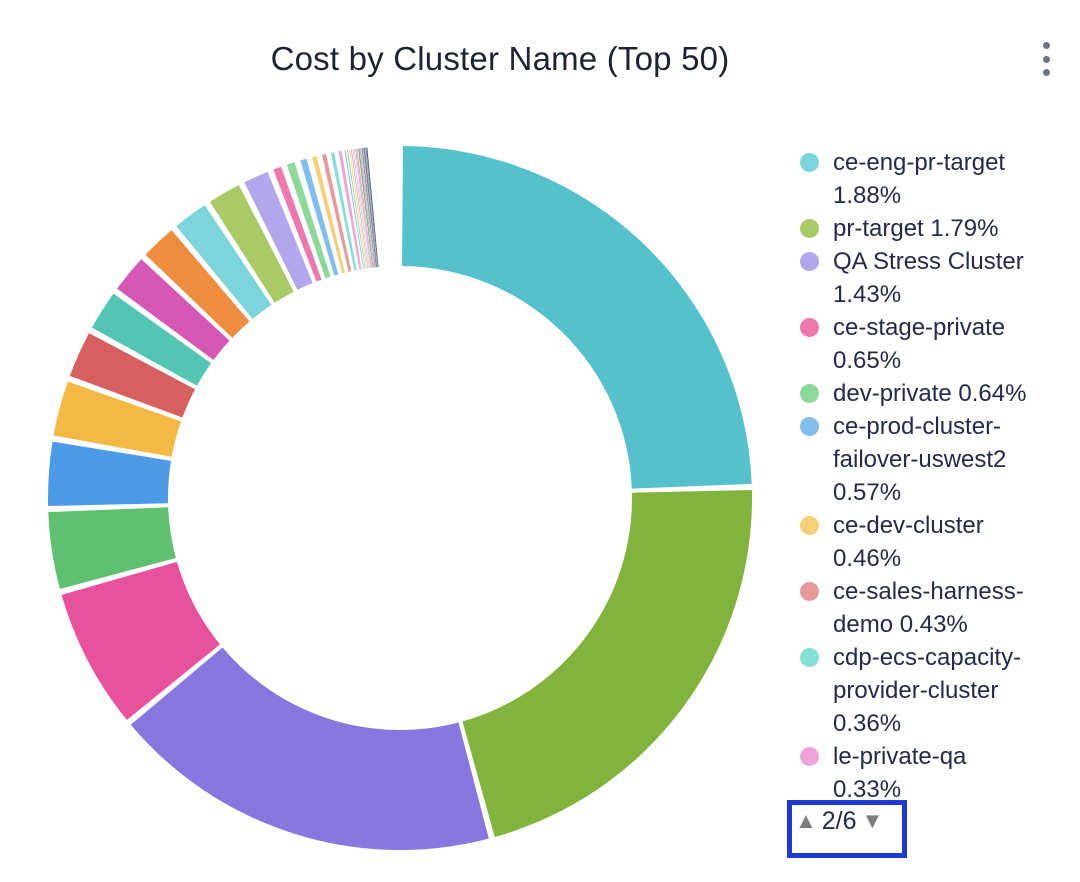 This screenshot has height=882, width=1080. I want to click on legend-item-label: pr-target 1.79%, so click(916, 228).